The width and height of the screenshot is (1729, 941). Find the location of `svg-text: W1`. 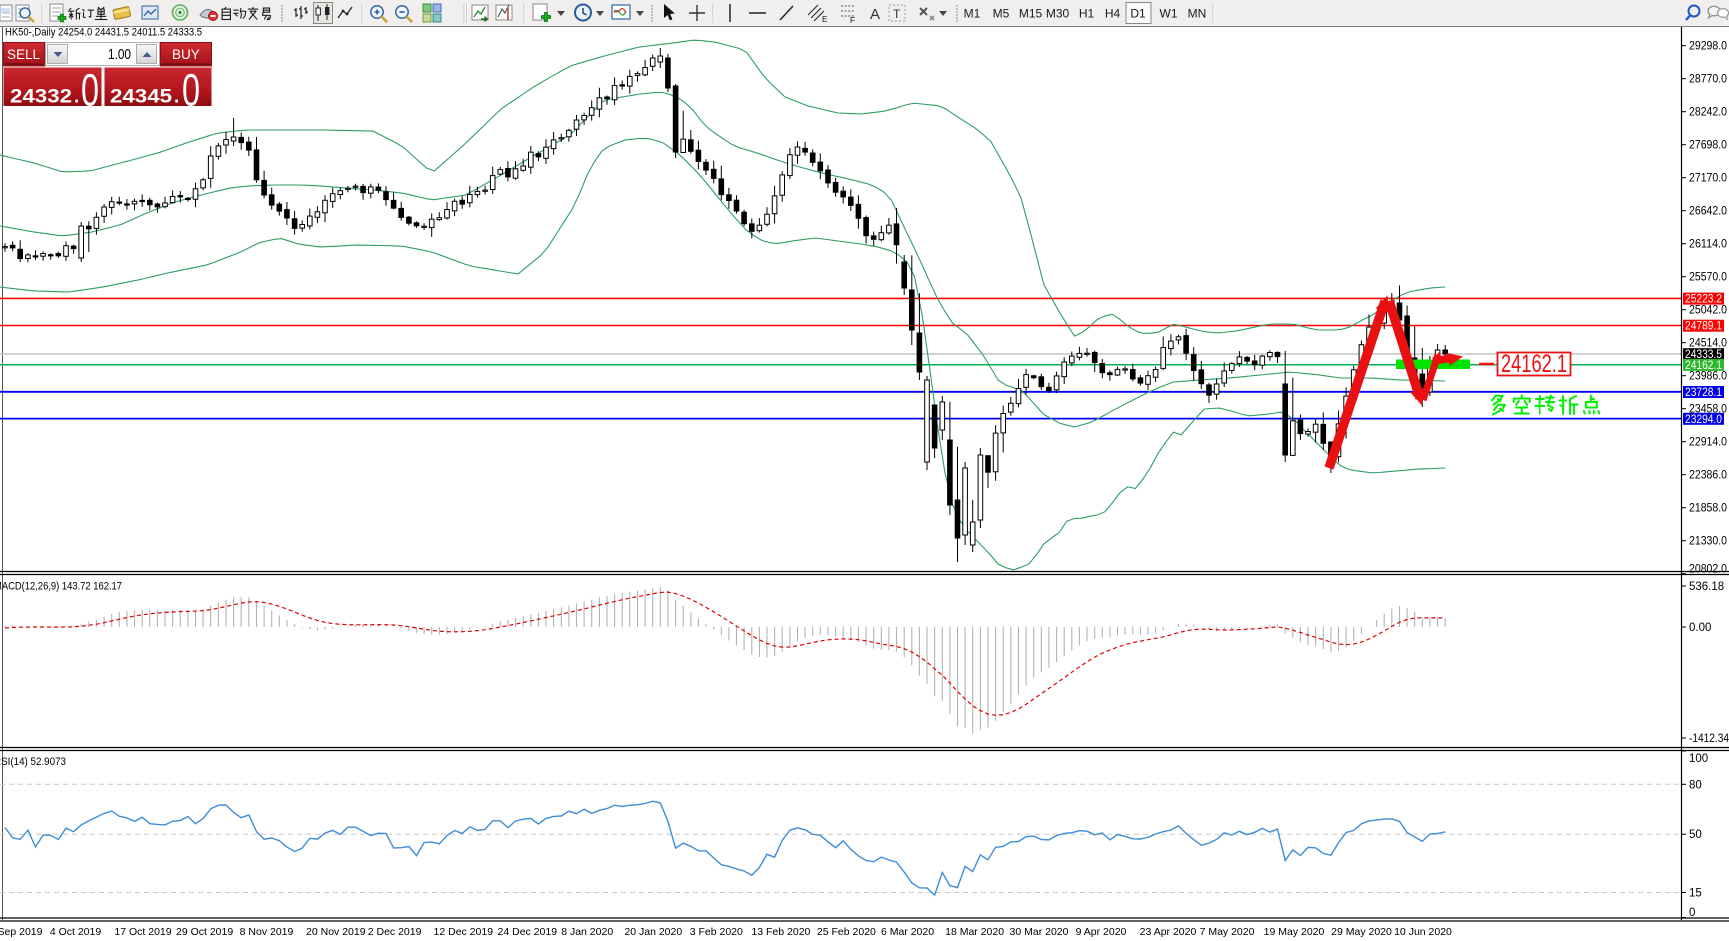

svg-text: W1 is located at coordinates (1169, 14).